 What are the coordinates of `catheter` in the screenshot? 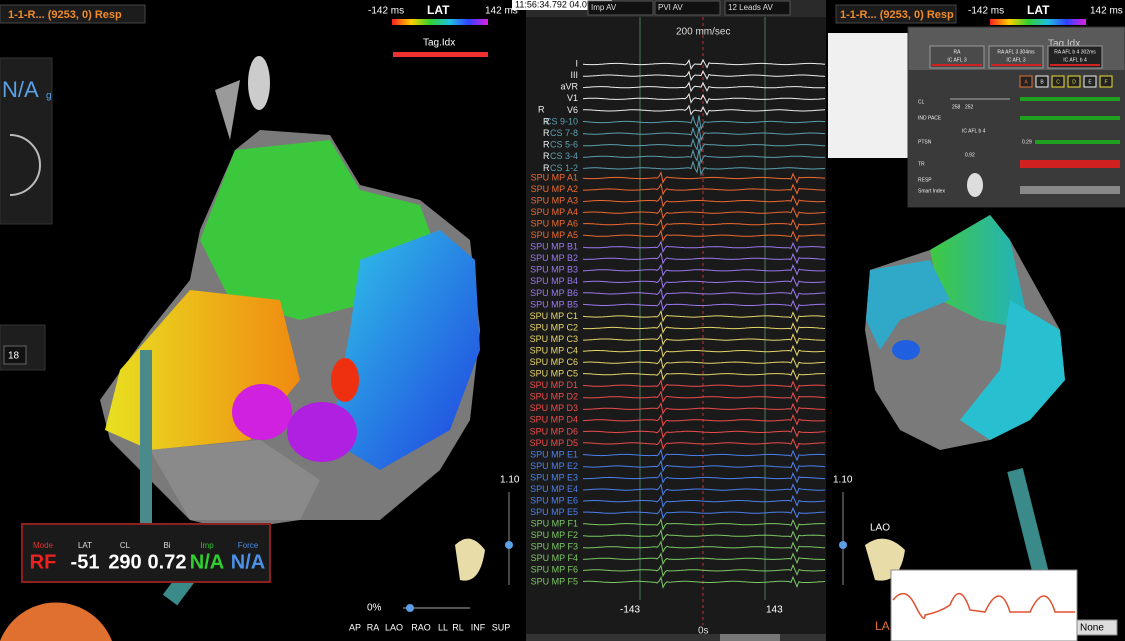 It's located at (146, 445).